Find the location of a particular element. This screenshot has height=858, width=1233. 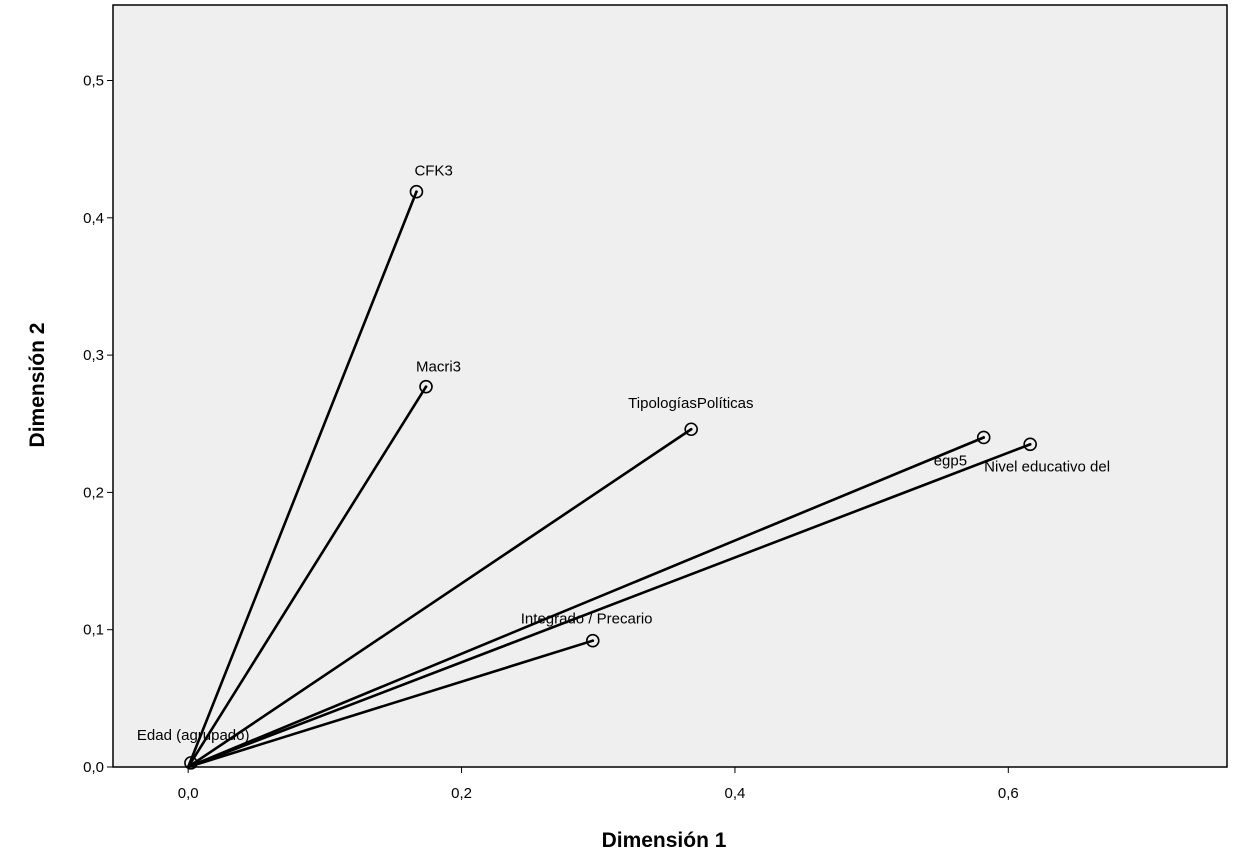

point-label: Macri3 is located at coordinates (438, 367).